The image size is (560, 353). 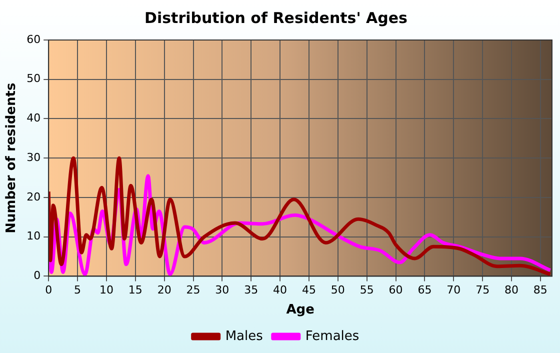 I want to click on x-tick-label: 25, so click(x=193, y=290).